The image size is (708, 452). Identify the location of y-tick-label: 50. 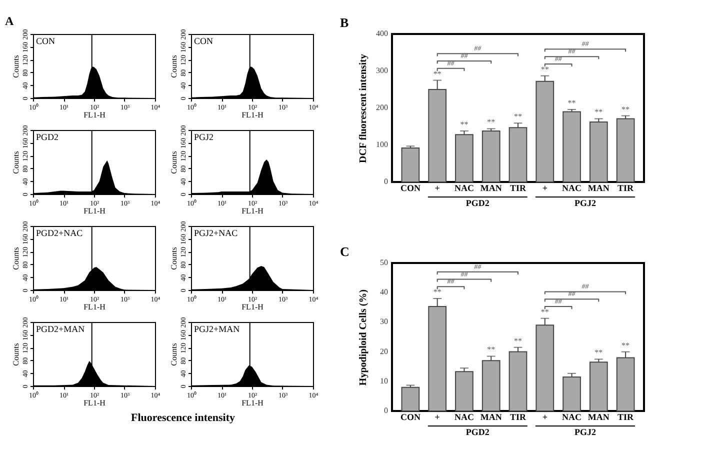
(384, 262).